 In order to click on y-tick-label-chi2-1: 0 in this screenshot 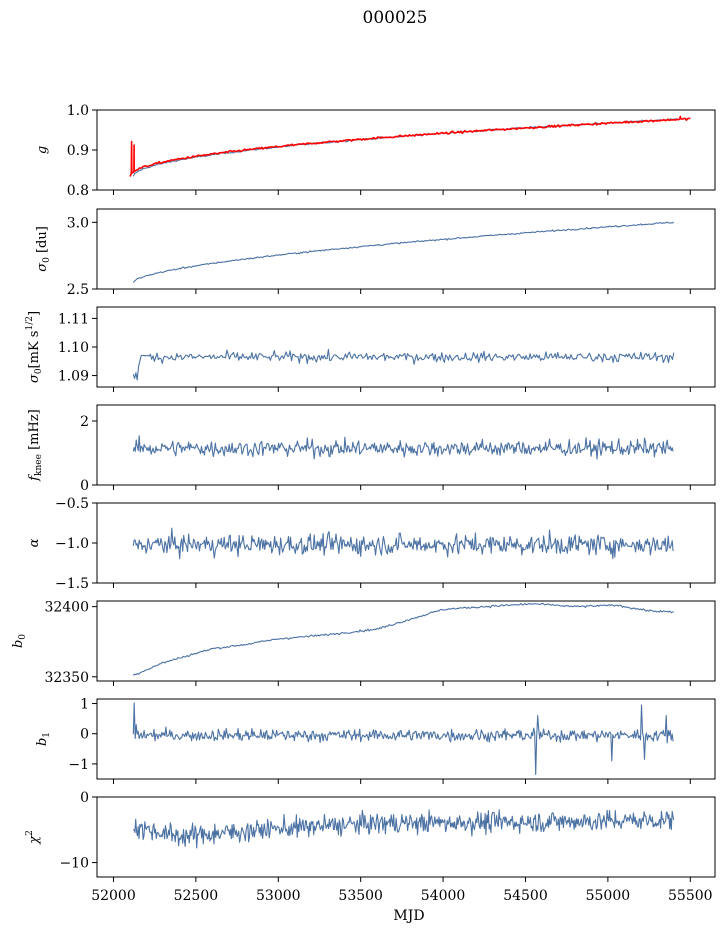, I will do `click(84, 798)`.